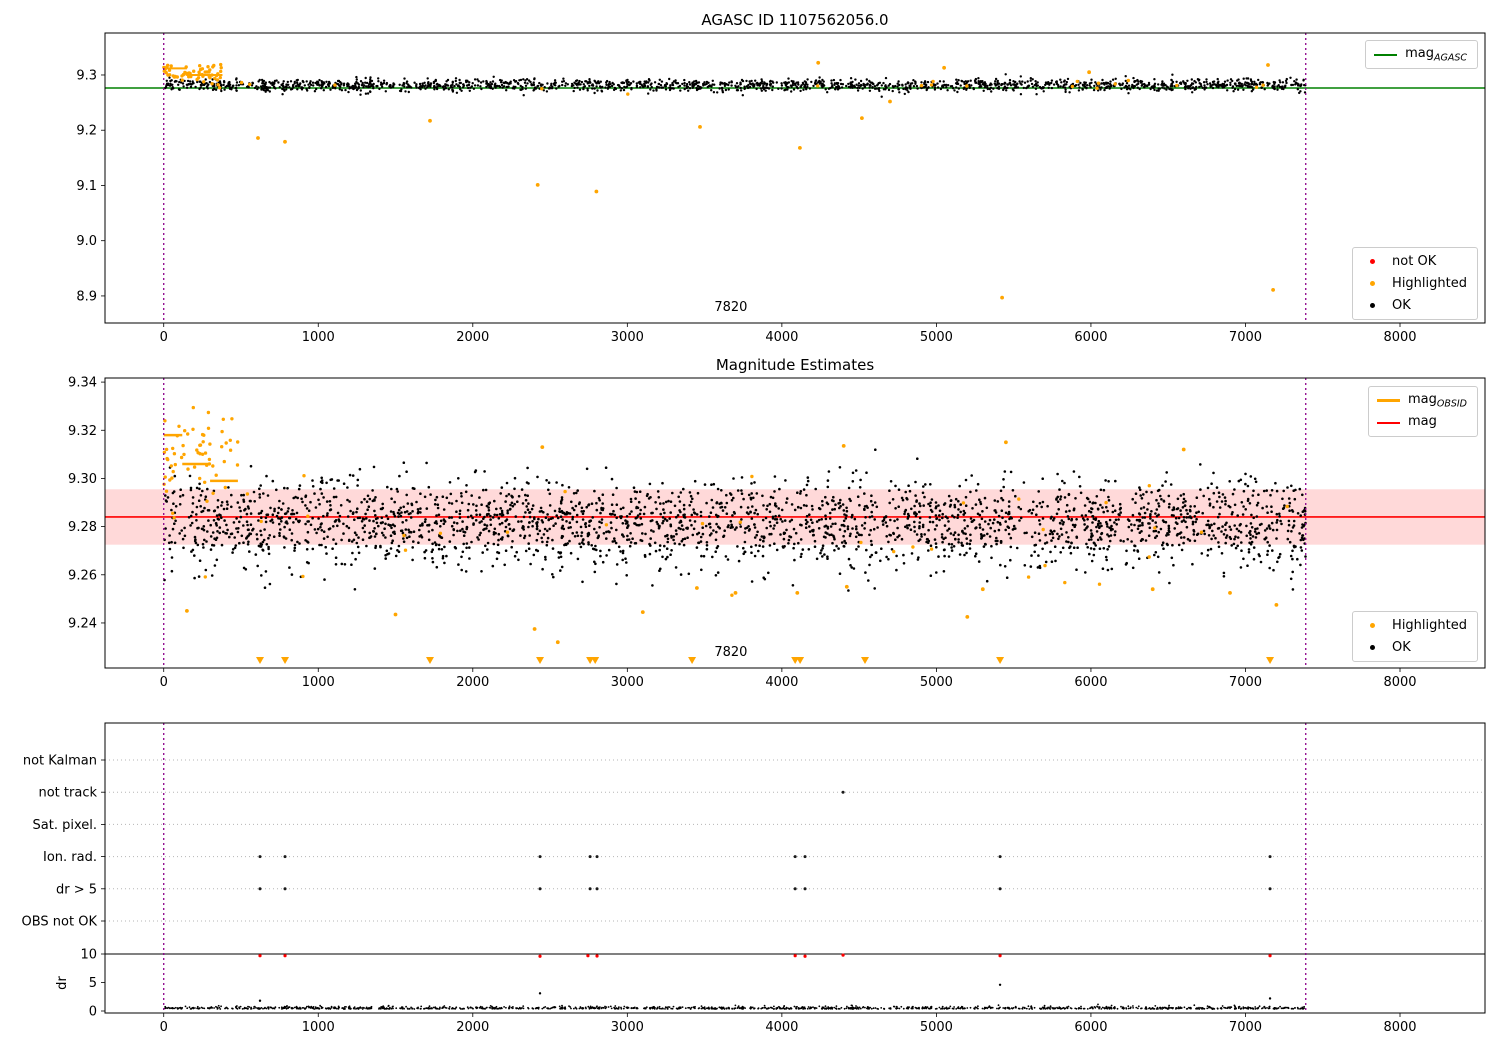 This screenshot has height=1050, width=1500. Describe the element at coordinates (1388, 400) in the screenshot. I see `mag-obsid-line-swatch` at that location.